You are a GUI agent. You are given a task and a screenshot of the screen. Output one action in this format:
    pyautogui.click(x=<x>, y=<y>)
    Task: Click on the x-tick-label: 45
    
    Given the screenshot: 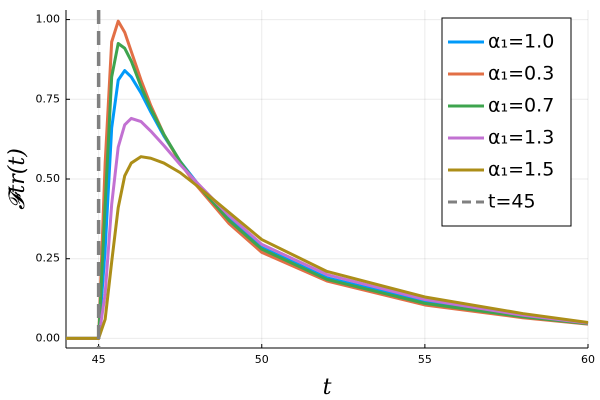 What is the action you would take?
    pyautogui.click(x=99, y=359)
    